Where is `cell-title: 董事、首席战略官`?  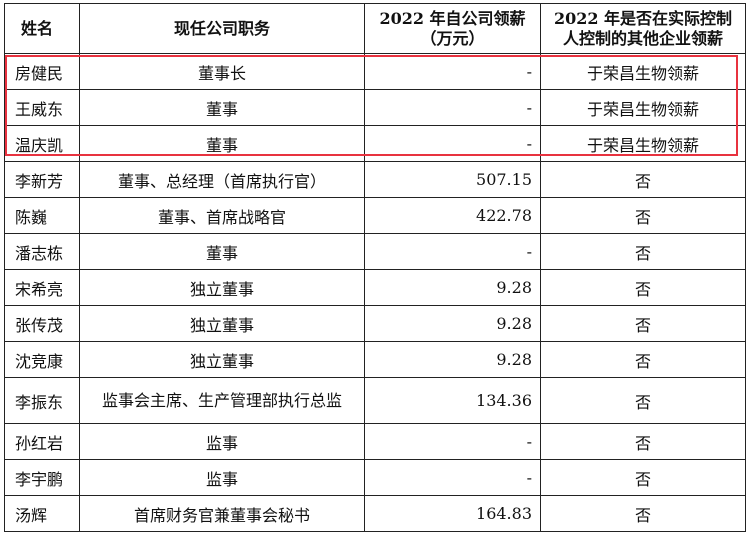
cell-title: 董事、首席战略官 is located at coordinates (222, 215).